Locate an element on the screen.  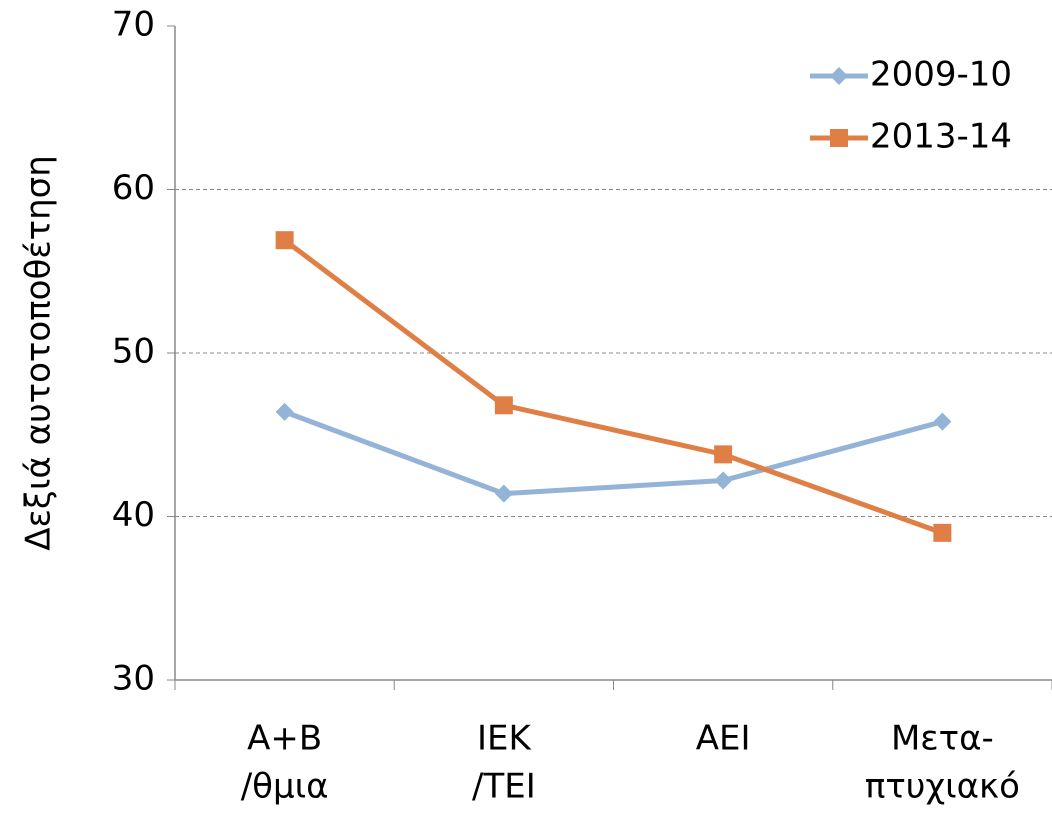
x-tick-label: IEK is located at coordinates (505, 739).